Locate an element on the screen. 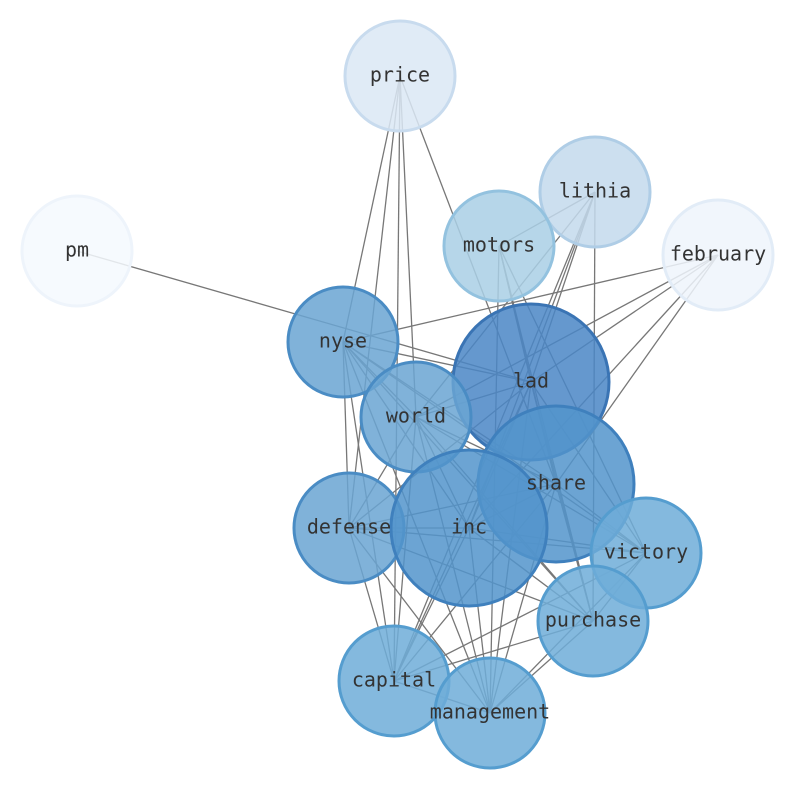 The height and width of the screenshot is (790, 794). node-label: share is located at coordinates (556, 483).